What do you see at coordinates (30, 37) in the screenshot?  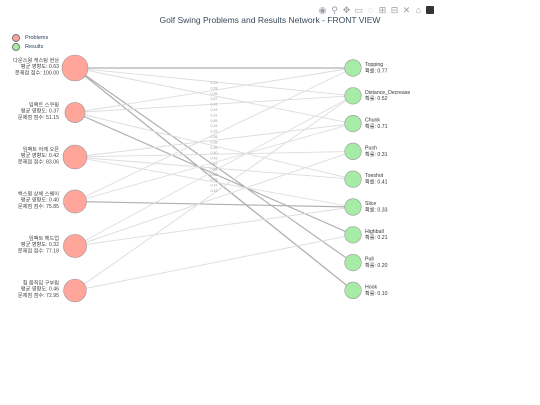 I see `legend-item-problems: Problems` at bounding box center [30, 37].